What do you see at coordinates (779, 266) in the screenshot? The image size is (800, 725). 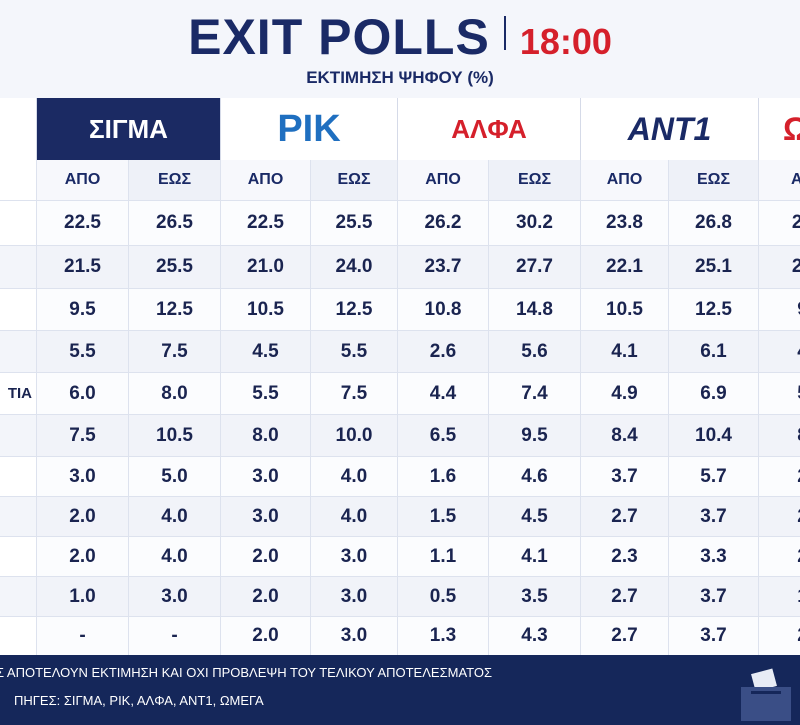 I see `table-cell: 21` at bounding box center [779, 266].